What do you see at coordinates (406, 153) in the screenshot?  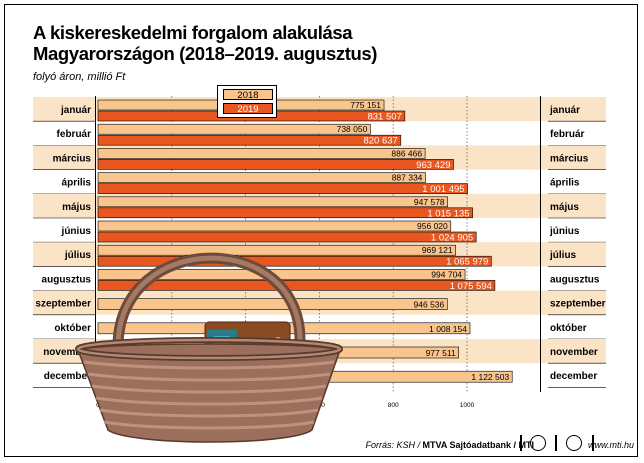 I see `data-label-2018: 886 466` at bounding box center [406, 153].